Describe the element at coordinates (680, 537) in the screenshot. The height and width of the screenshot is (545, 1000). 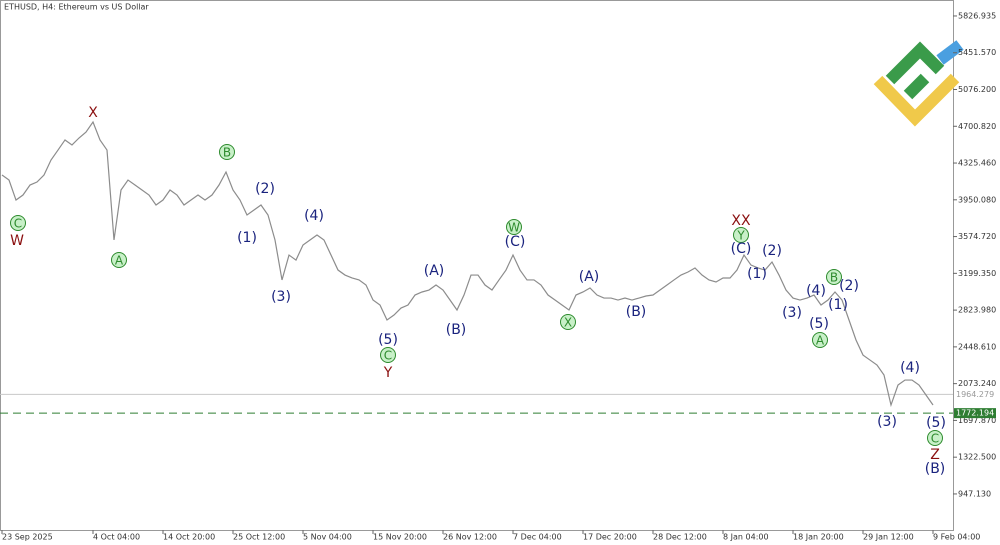
I see `x-tick-label: 28 Dec 12:00` at that location.